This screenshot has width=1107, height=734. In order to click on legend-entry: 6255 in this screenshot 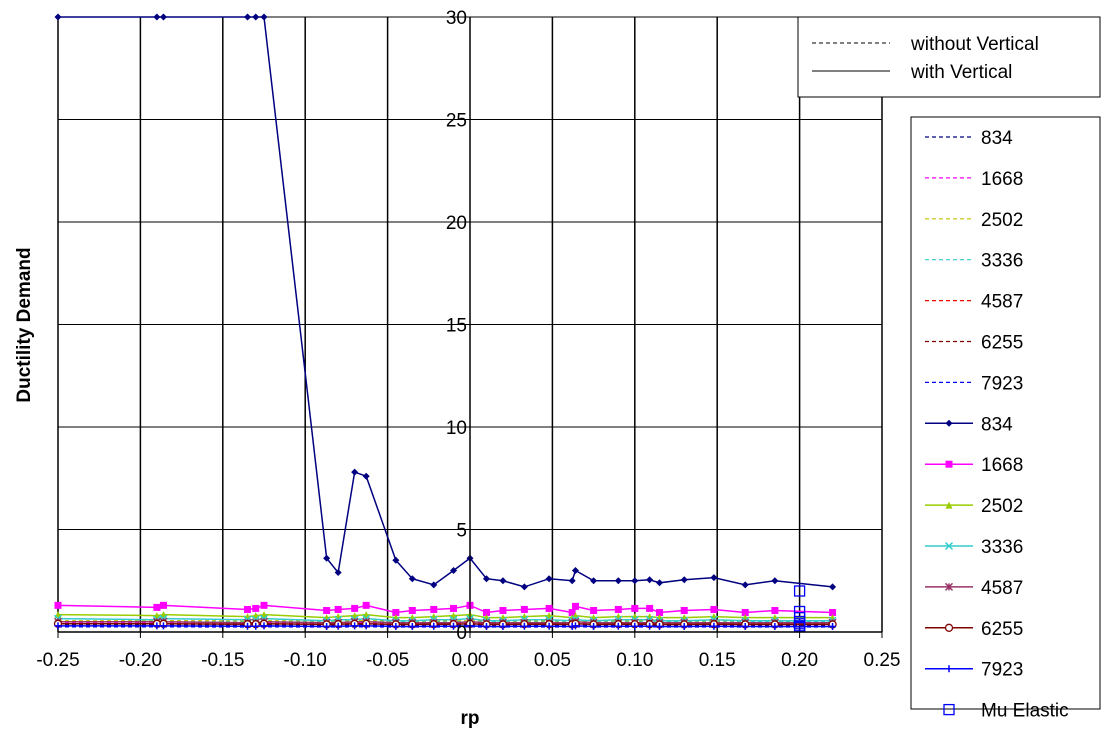, I will do `click(974, 629)`.